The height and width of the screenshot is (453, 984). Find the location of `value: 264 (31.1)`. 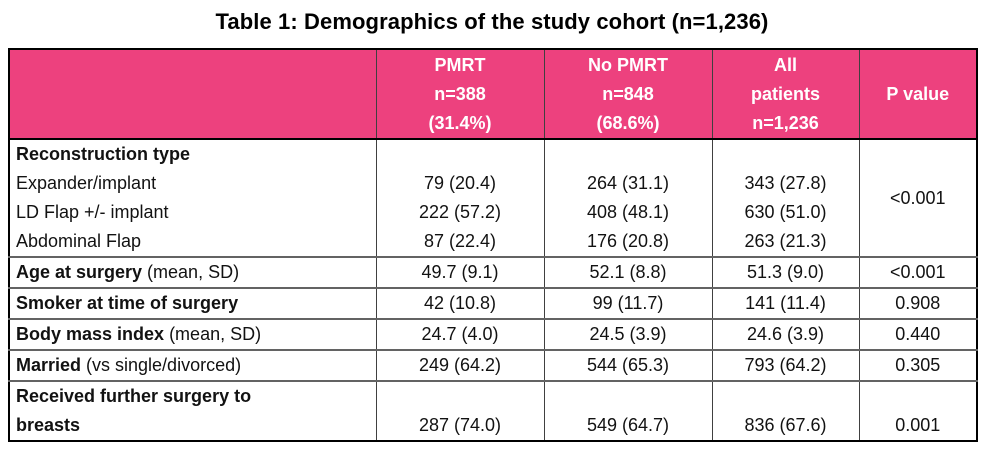

value: 264 (31.1) is located at coordinates (628, 183).